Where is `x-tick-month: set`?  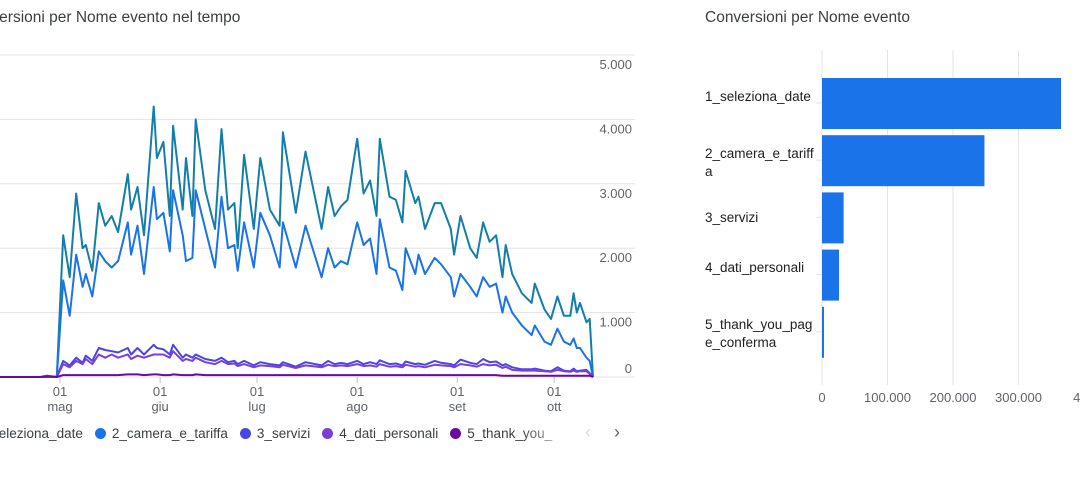
x-tick-month: set is located at coordinates (458, 406).